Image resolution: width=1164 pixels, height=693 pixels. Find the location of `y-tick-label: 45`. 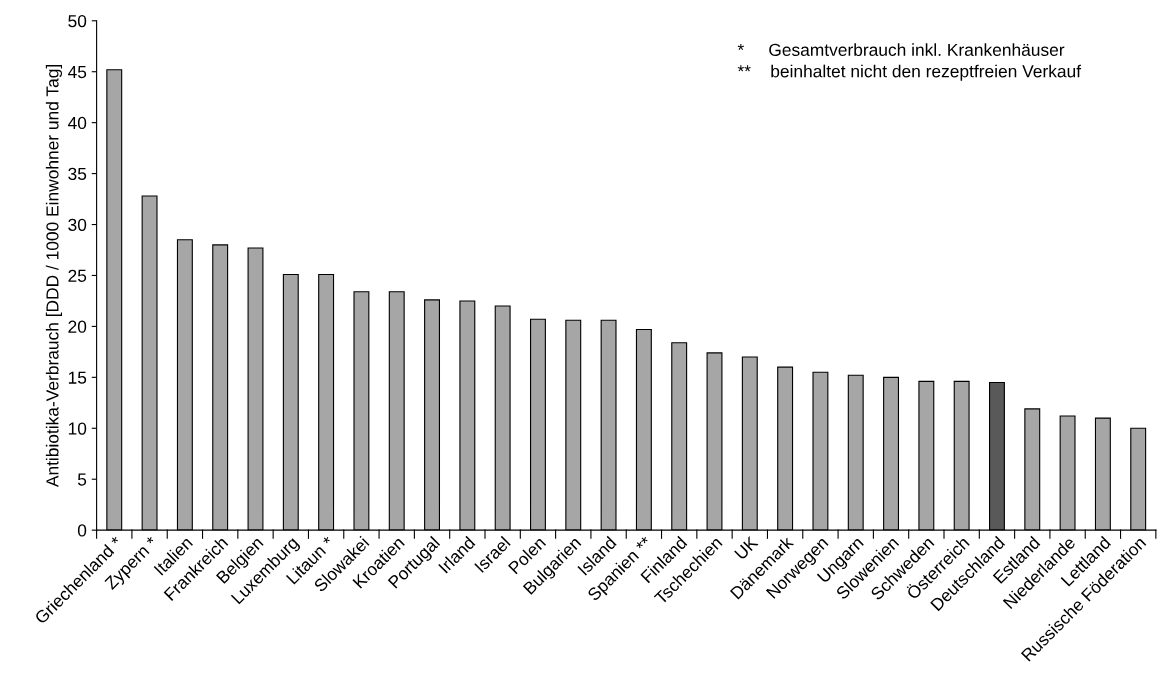

y-tick-label: 45 is located at coordinates (77, 72).